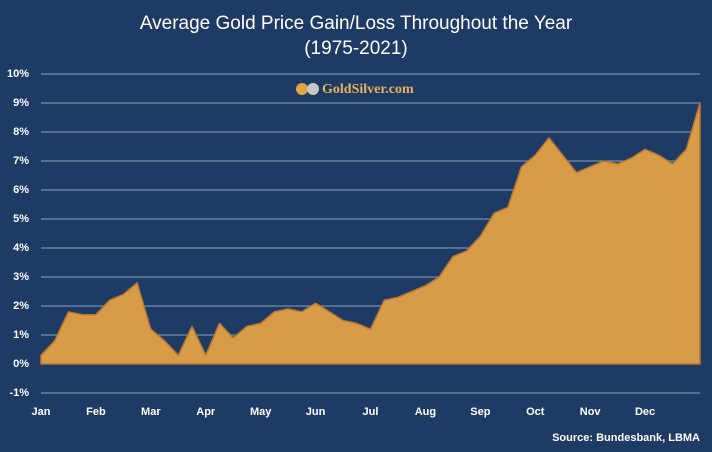 Image resolution: width=712 pixels, height=452 pixels. I want to click on y-tick-label: 10%, so click(18, 74).